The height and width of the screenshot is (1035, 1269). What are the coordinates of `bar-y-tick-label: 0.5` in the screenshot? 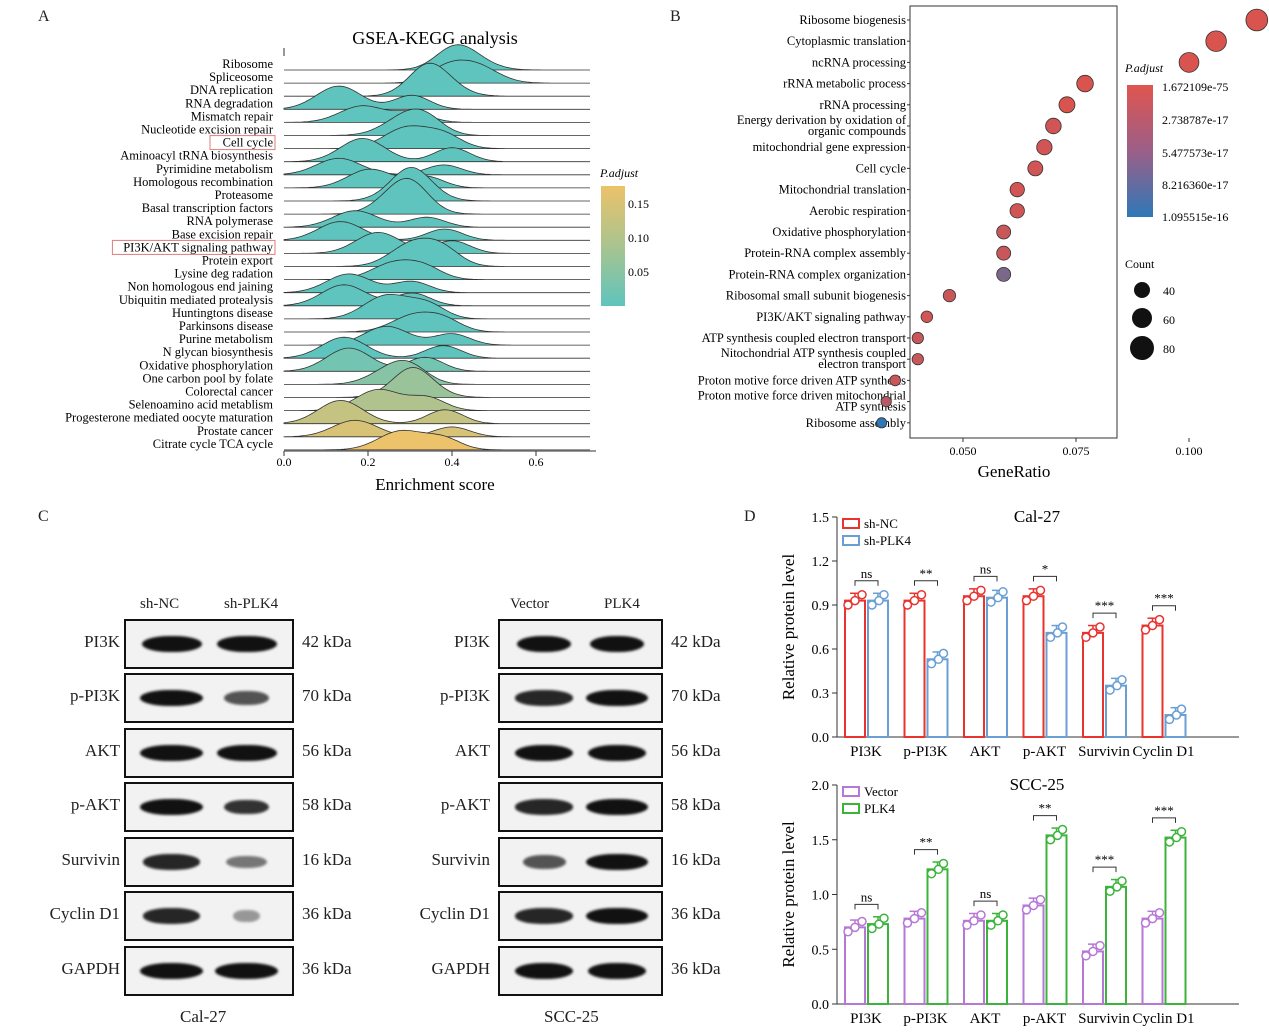 It's located at (821, 950).